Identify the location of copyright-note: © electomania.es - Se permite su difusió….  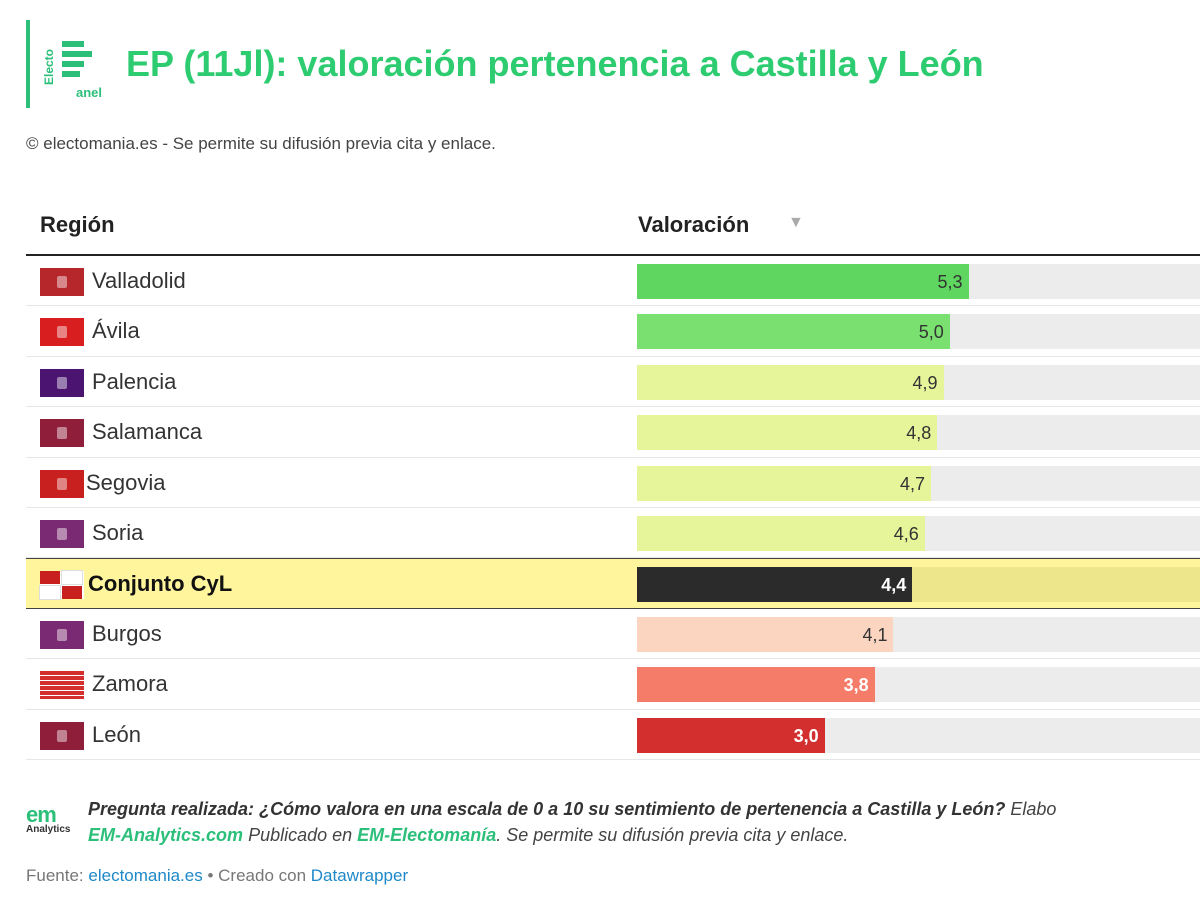
(261, 143).